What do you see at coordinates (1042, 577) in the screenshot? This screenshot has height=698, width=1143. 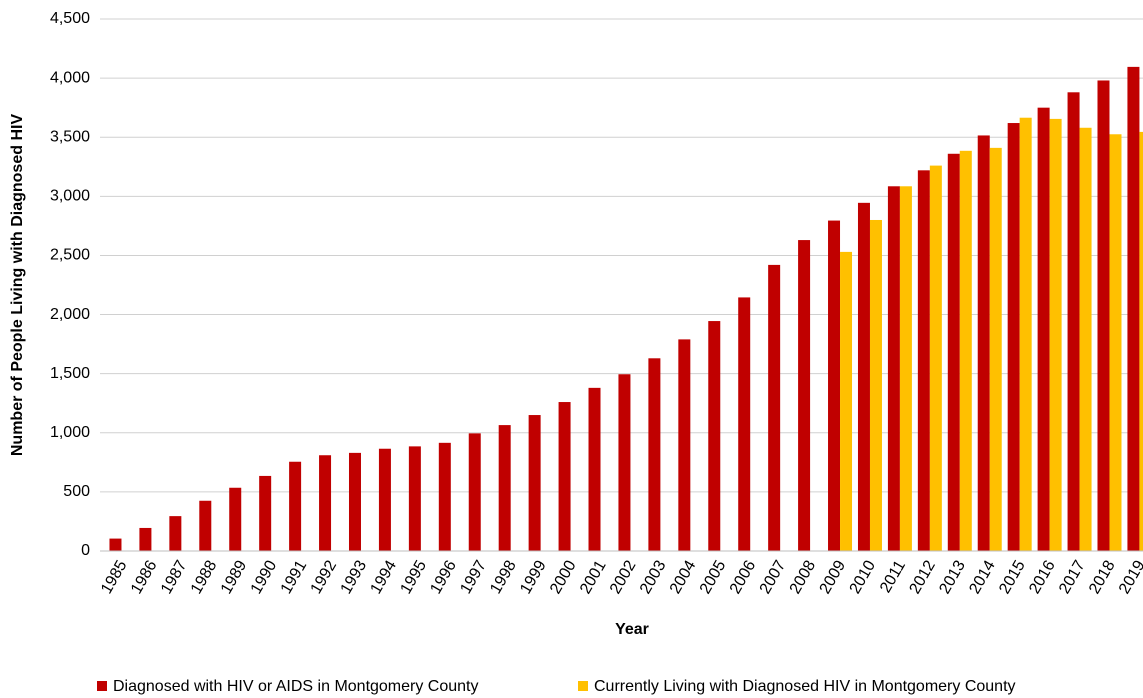 I see `x-tick-label: 2016` at bounding box center [1042, 577].